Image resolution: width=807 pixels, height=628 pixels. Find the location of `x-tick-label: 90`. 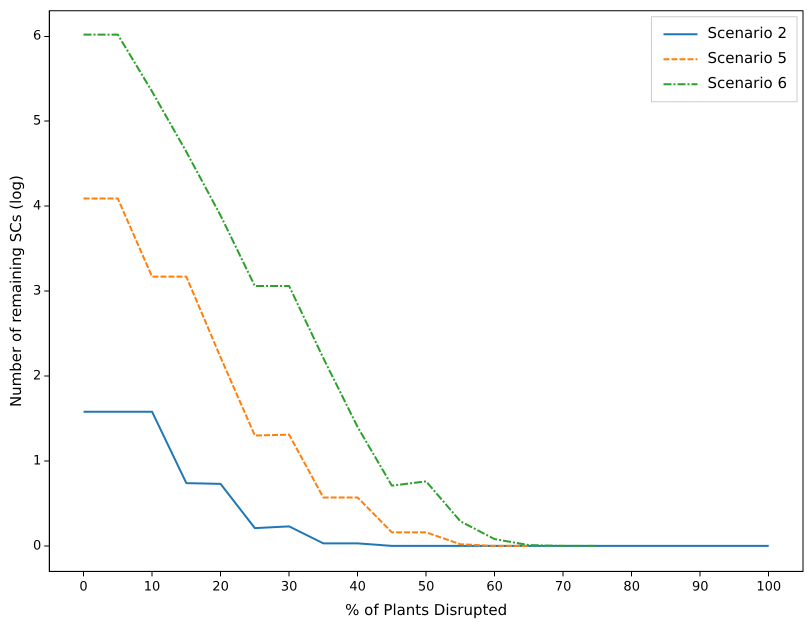

x-tick-label: 90 is located at coordinates (700, 587).